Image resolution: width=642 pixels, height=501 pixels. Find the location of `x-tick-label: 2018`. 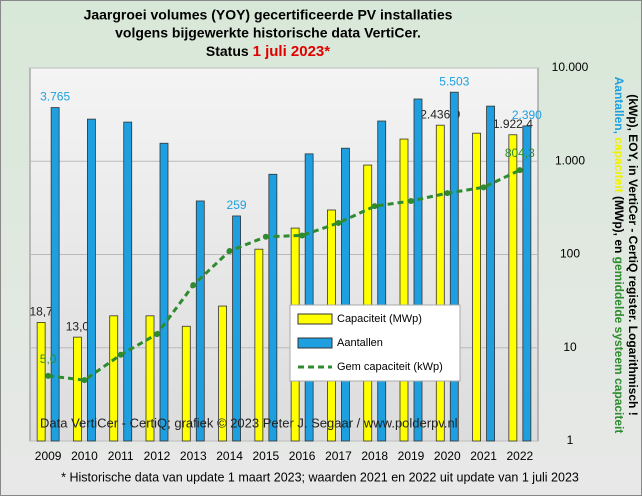

x-tick-label: 2018 is located at coordinates (374, 456).